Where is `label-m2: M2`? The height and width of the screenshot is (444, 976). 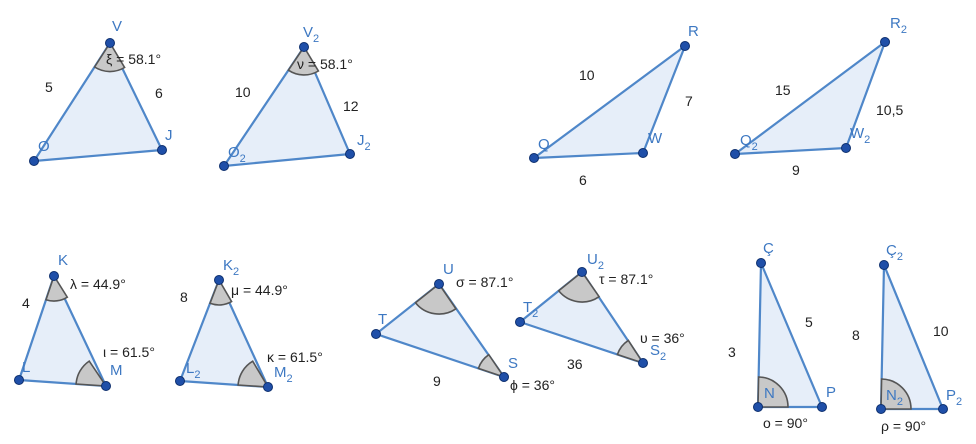
label-m2: M2 is located at coordinates (283, 374).